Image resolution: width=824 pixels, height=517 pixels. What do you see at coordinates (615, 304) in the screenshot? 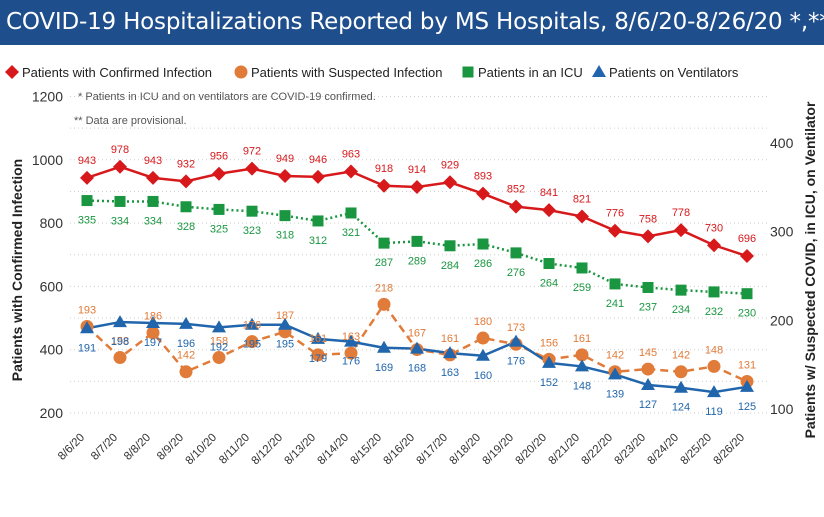
I see `data-label-icu: 241` at bounding box center [615, 304].